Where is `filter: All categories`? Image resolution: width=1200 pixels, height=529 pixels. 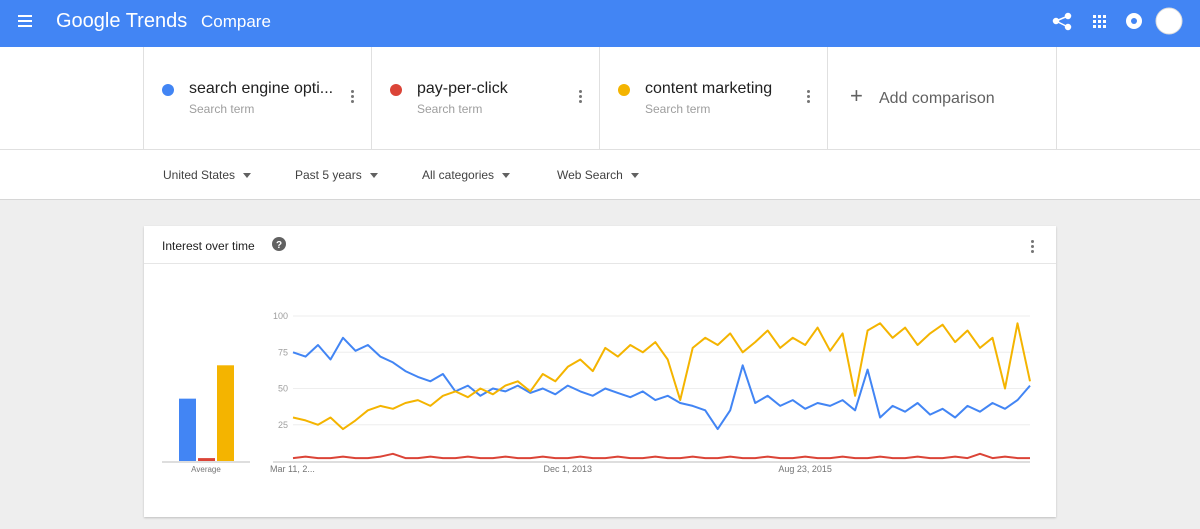
filter: All categories is located at coordinates (466, 175).